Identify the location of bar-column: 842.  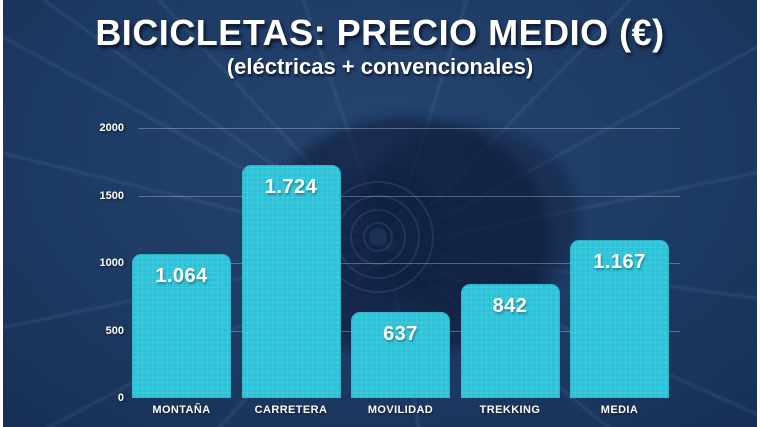
(510, 263).